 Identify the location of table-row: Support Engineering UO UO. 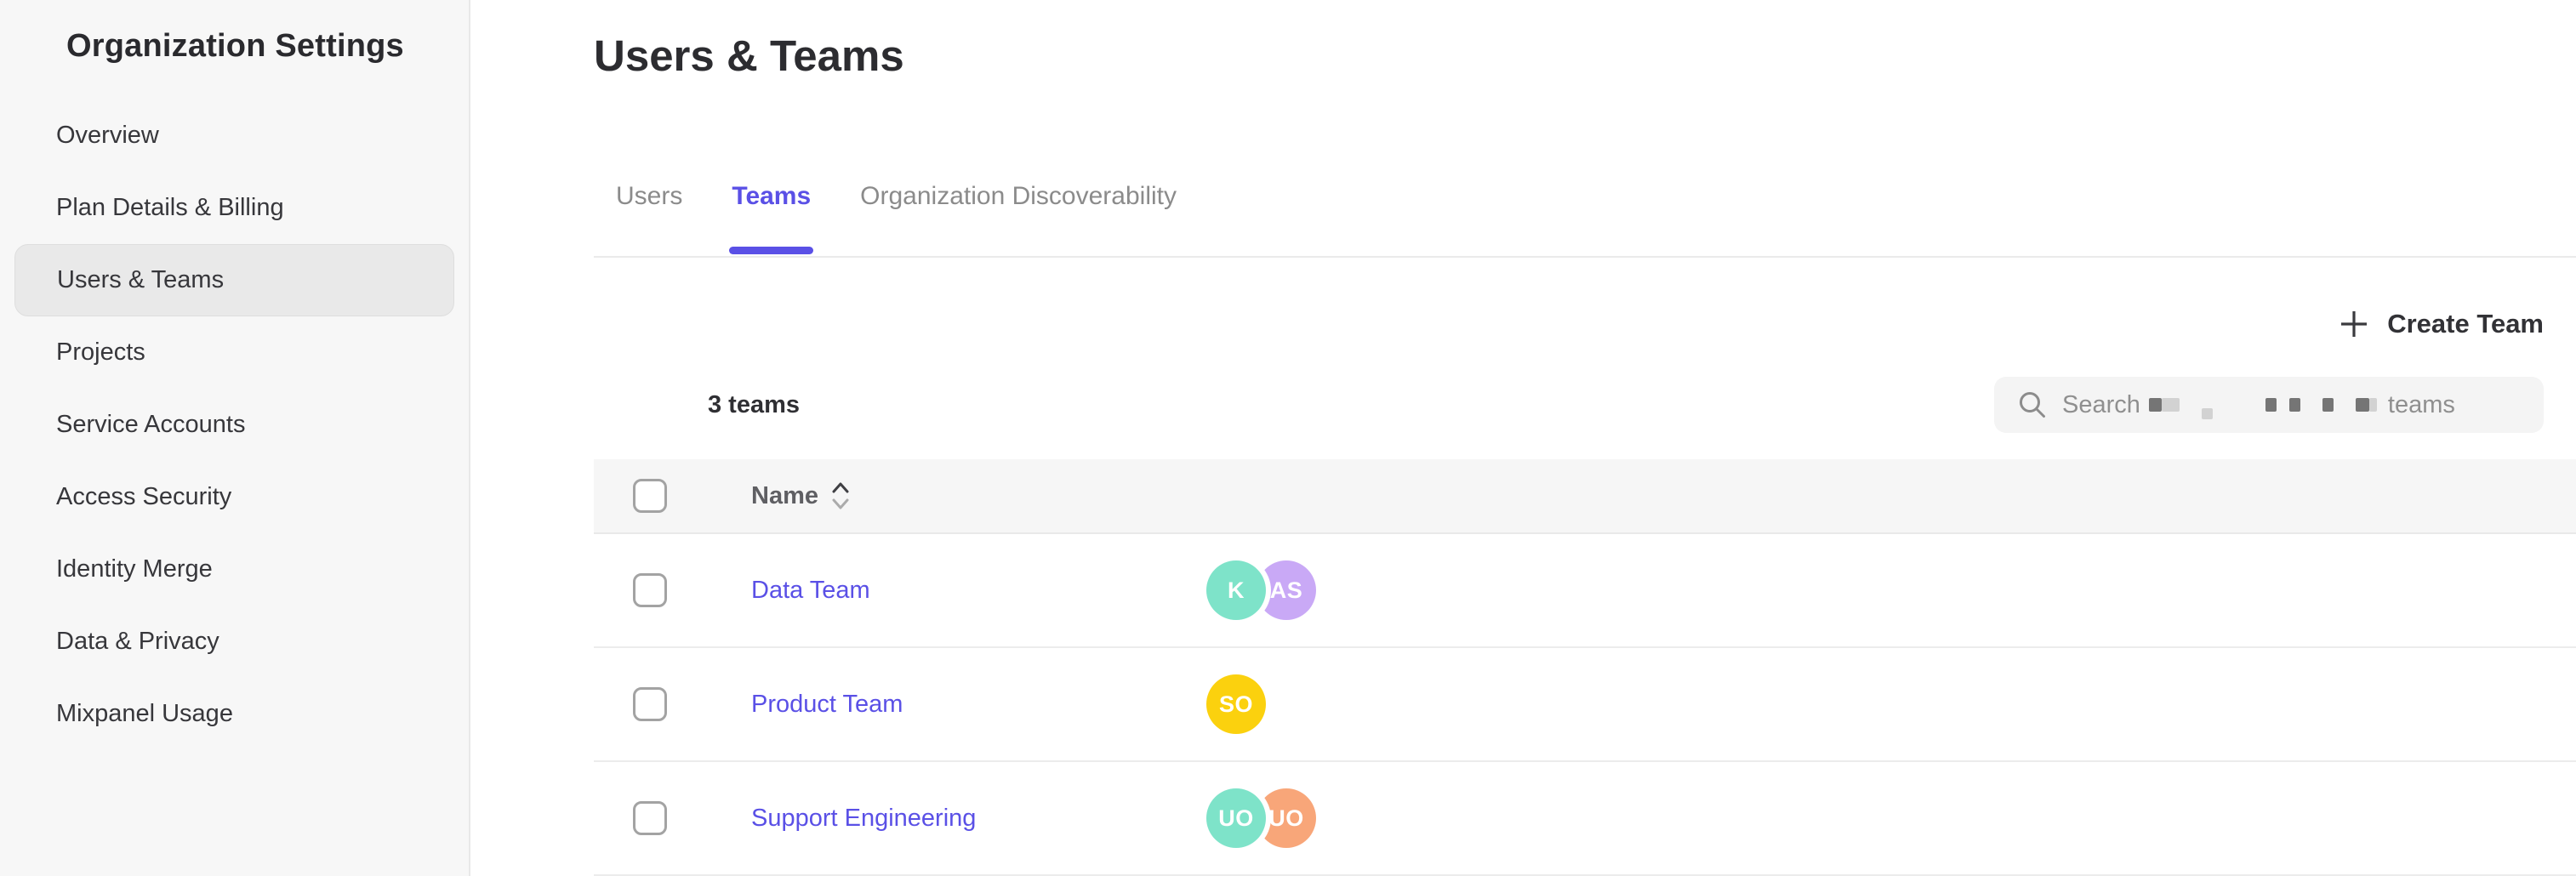
(1585, 819).